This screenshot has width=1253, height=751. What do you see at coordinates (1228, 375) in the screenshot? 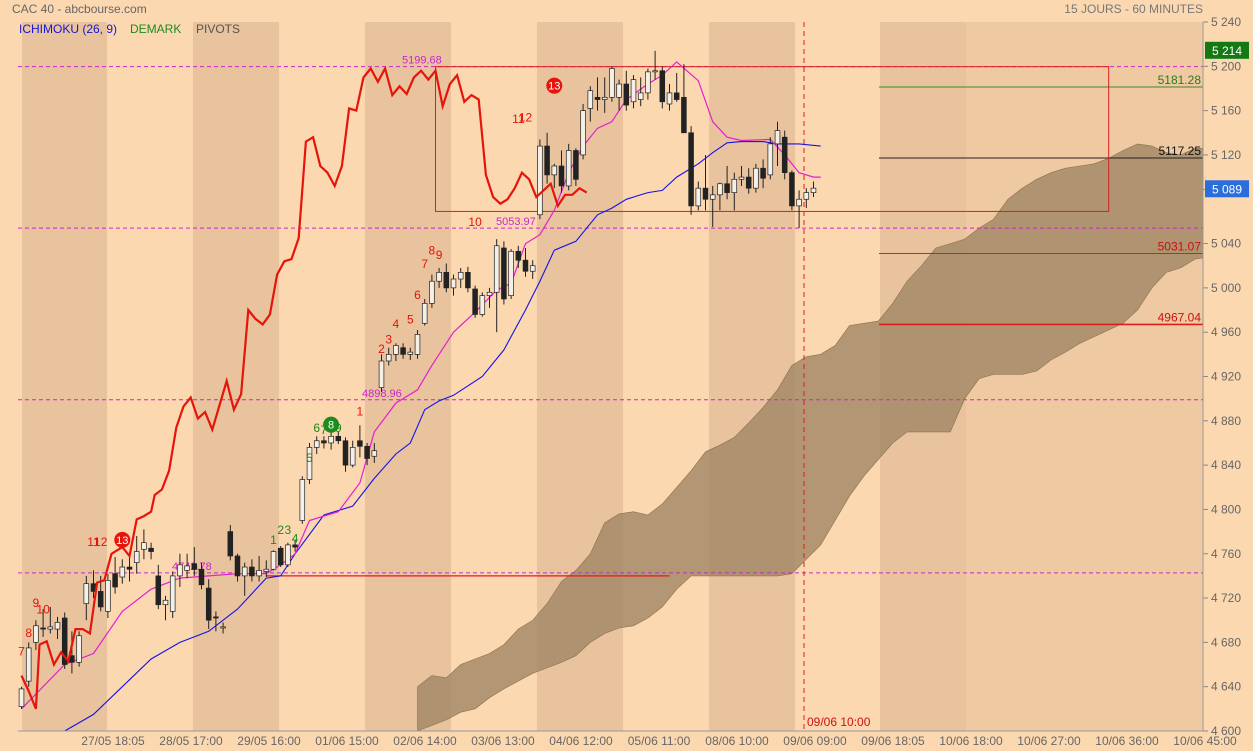
I see `y-axis-panel` at bounding box center [1228, 375].